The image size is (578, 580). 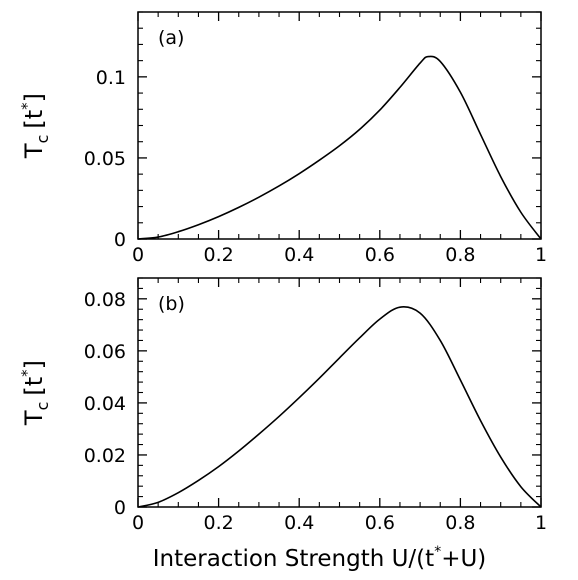 What do you see at coordinates (105, 404) in the screenshot?
I see `y-tick-label: 0.04` at bounding box center [105, 404].